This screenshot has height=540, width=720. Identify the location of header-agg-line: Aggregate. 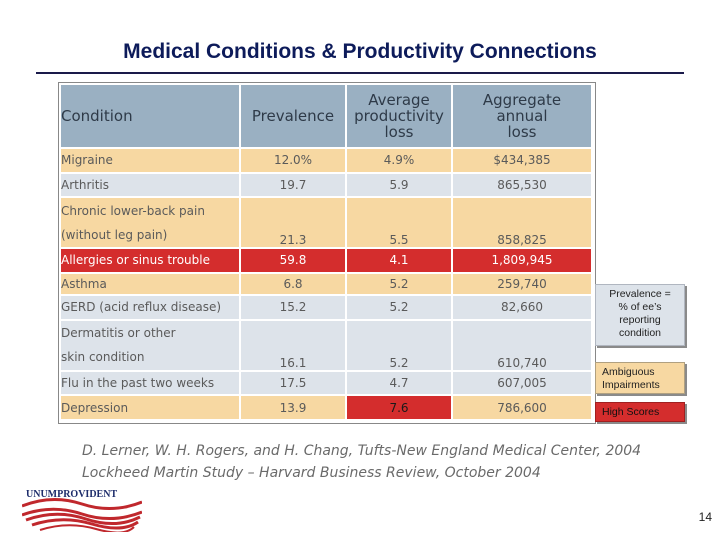
(522, 100).